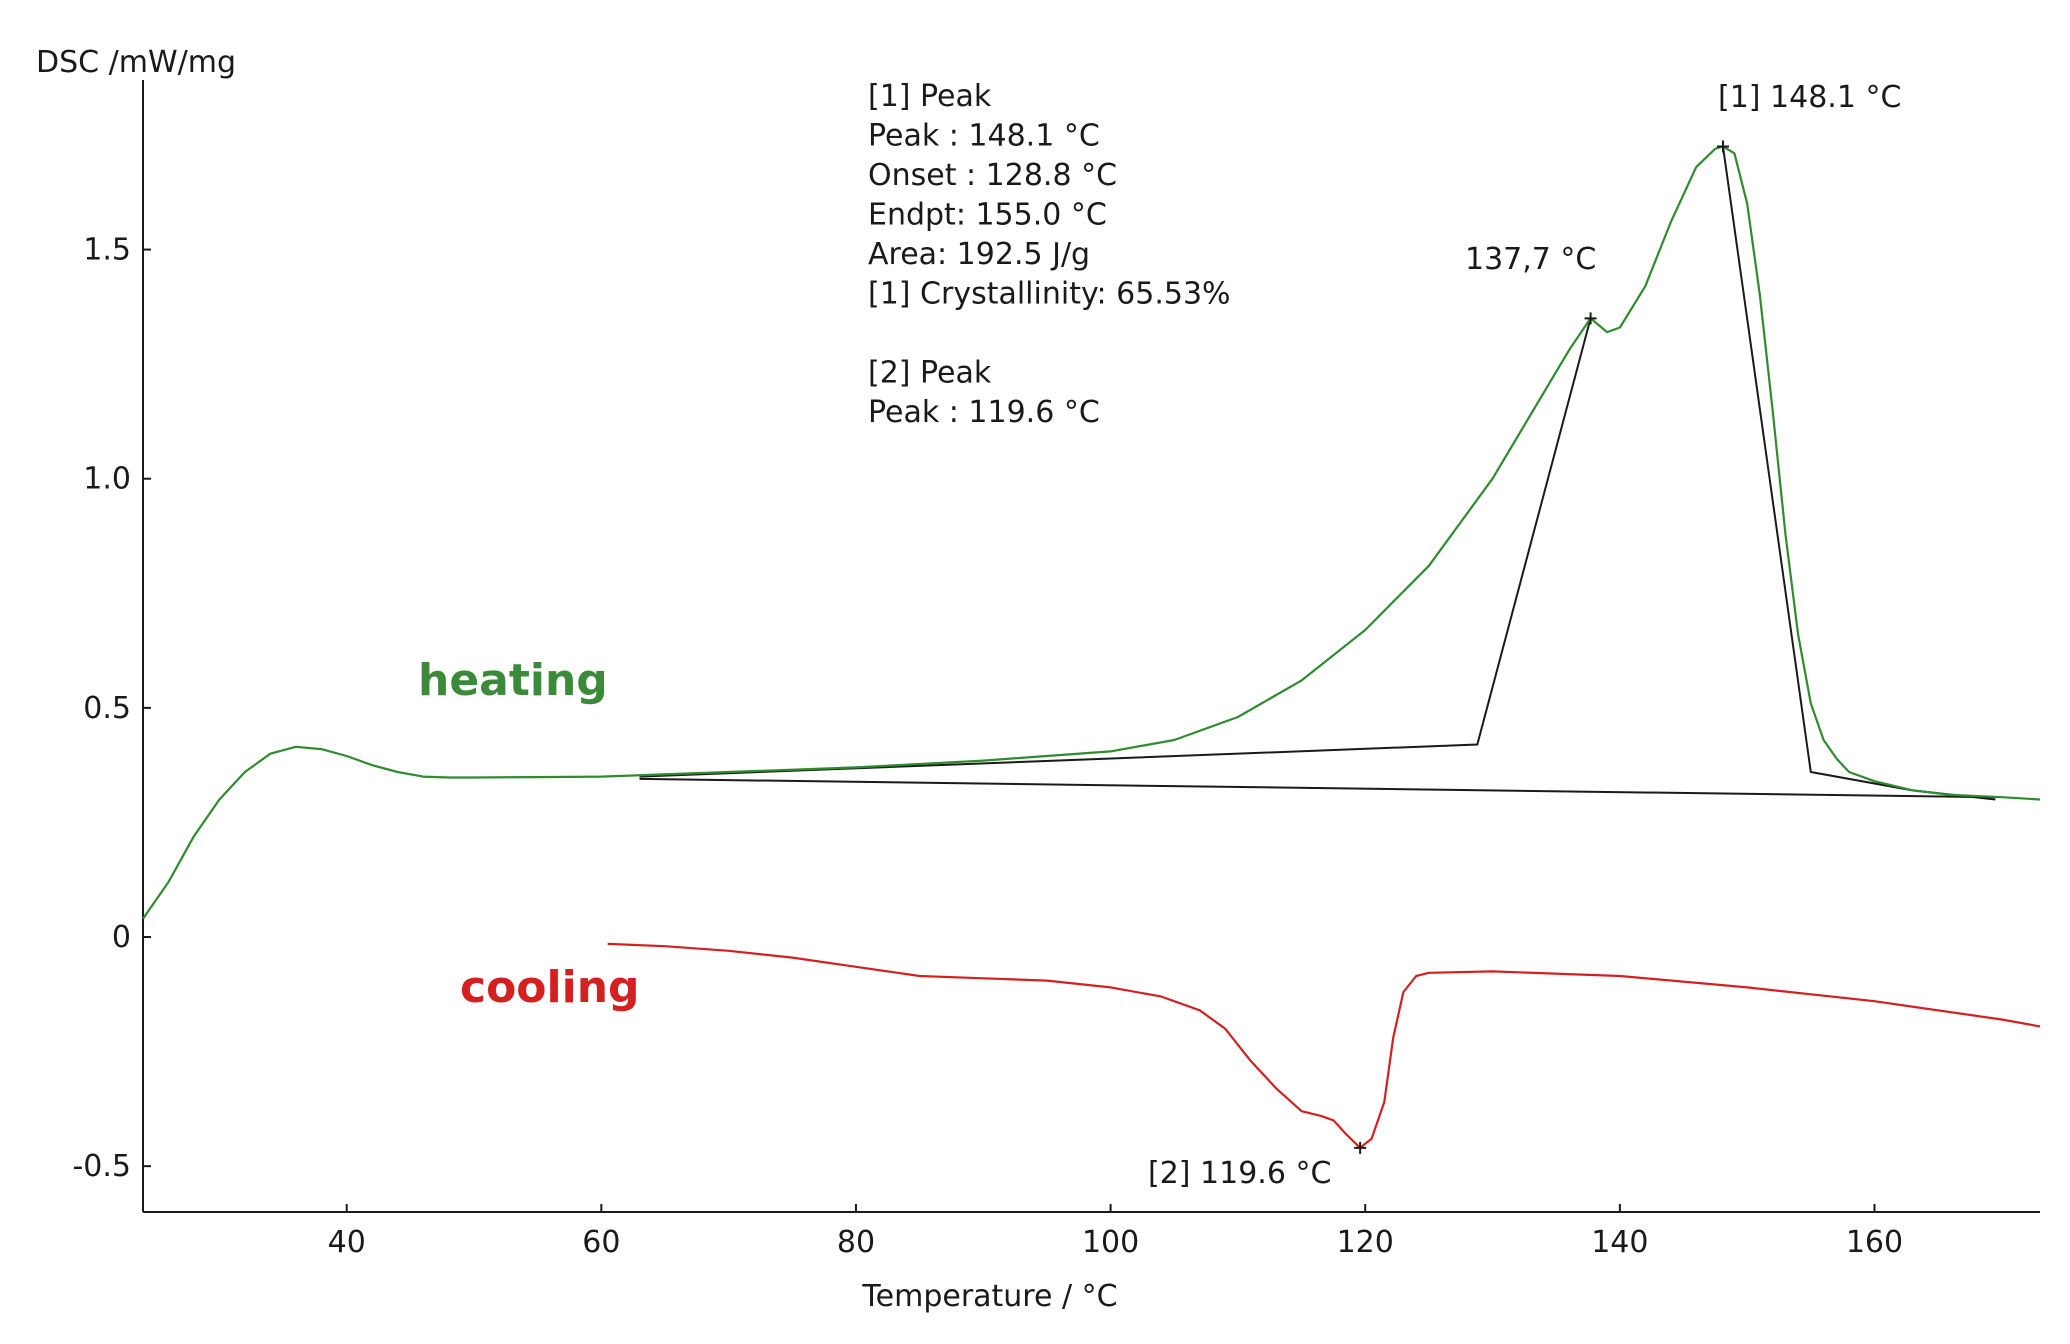  I want to click on x-tick-label-40: 40, so click(347, 1242).